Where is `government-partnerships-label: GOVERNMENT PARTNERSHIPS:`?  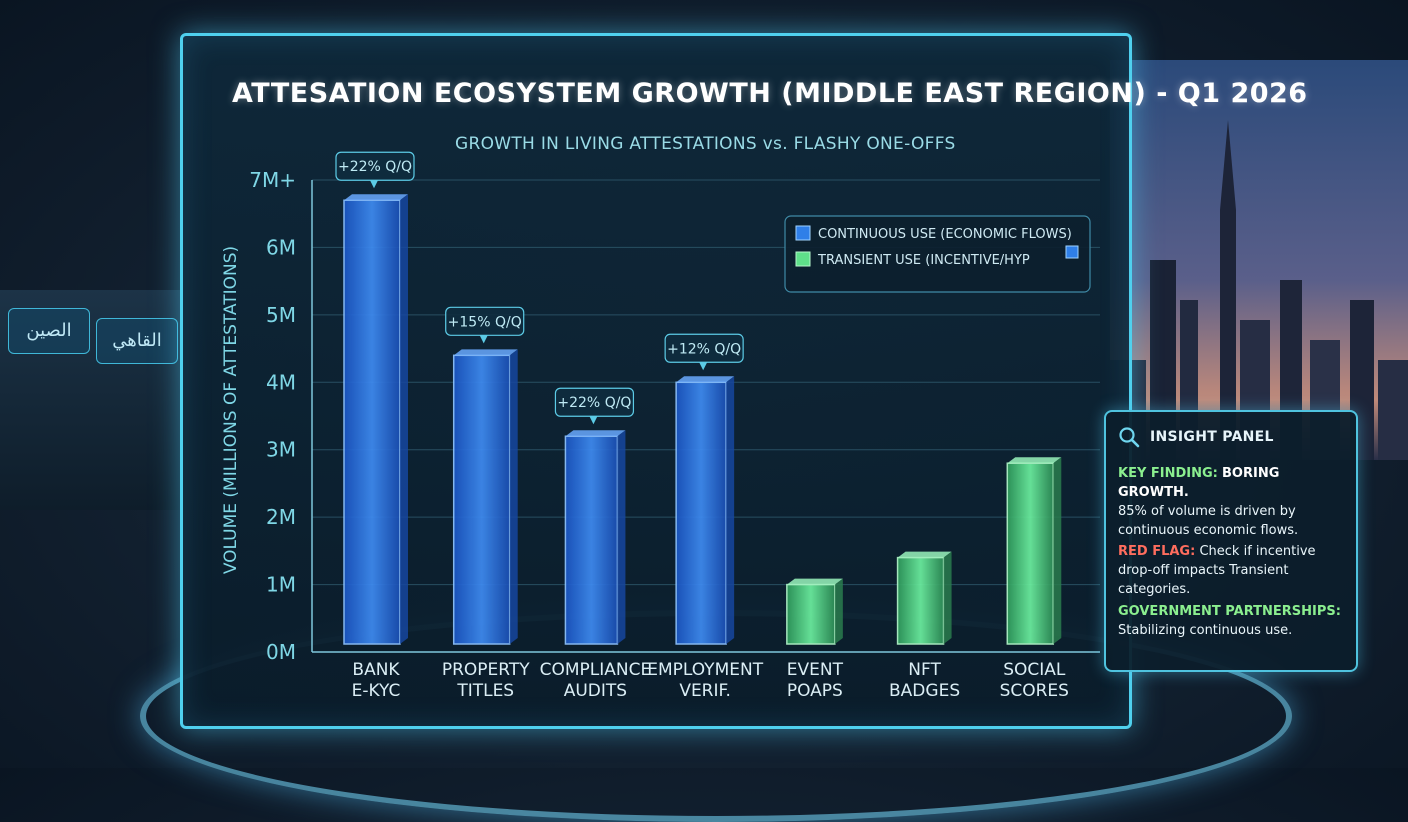 government-partnerships-label: GOVERNMENT PARTNERSHIPS: is located at coordinates (1229, 611).